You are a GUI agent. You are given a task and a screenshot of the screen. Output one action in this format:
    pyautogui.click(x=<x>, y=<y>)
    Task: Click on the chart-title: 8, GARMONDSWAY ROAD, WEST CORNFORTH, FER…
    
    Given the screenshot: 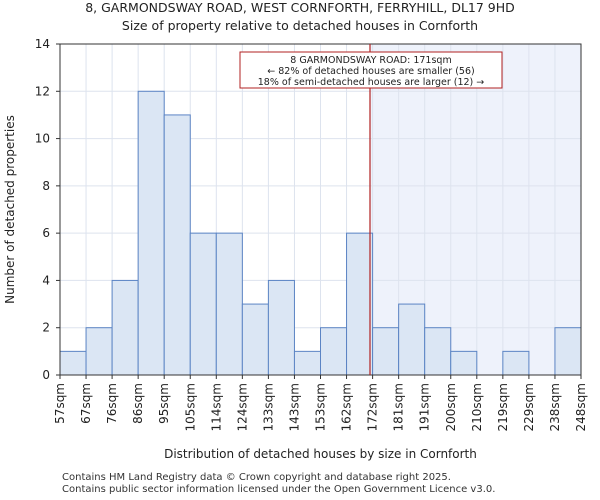 What is the action you would take?
    pyautogui.click(x=300, y=7)
    